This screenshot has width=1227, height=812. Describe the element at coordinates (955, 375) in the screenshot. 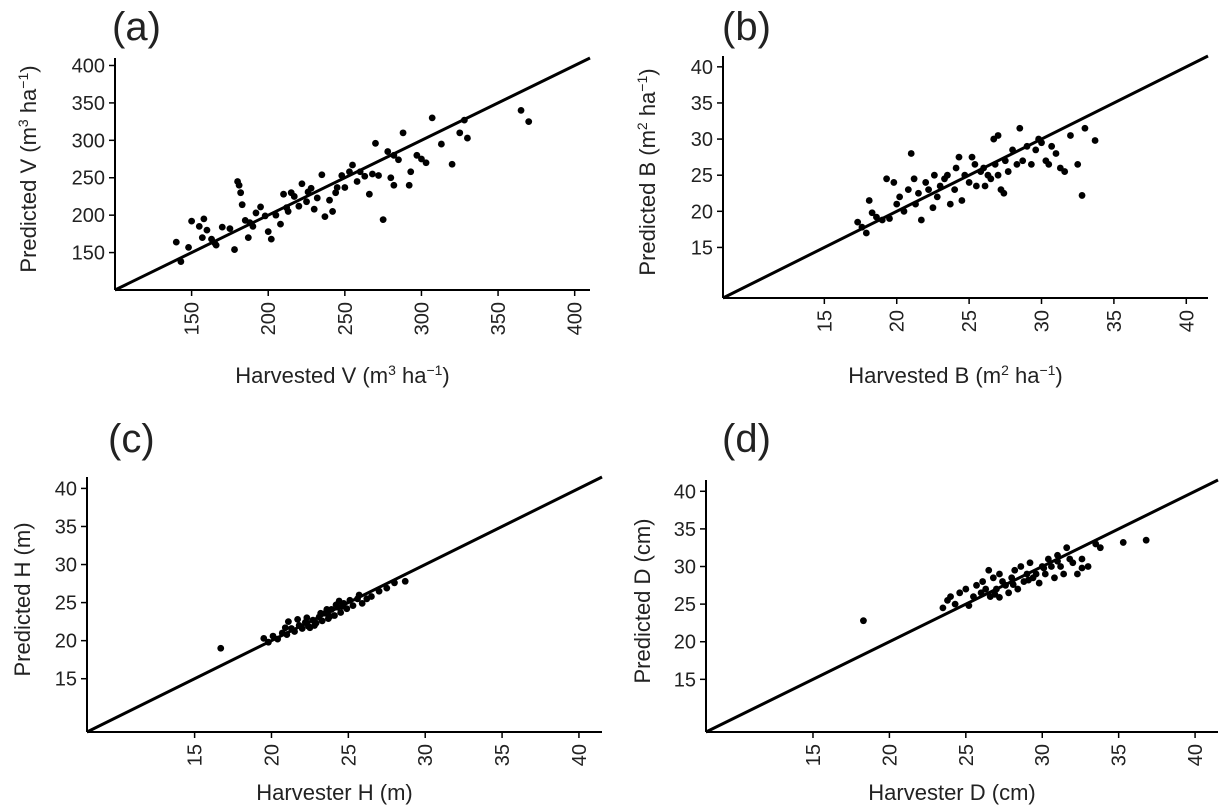

I see `x-axis-title: Harvested B (m2 ha−1)` at that location.